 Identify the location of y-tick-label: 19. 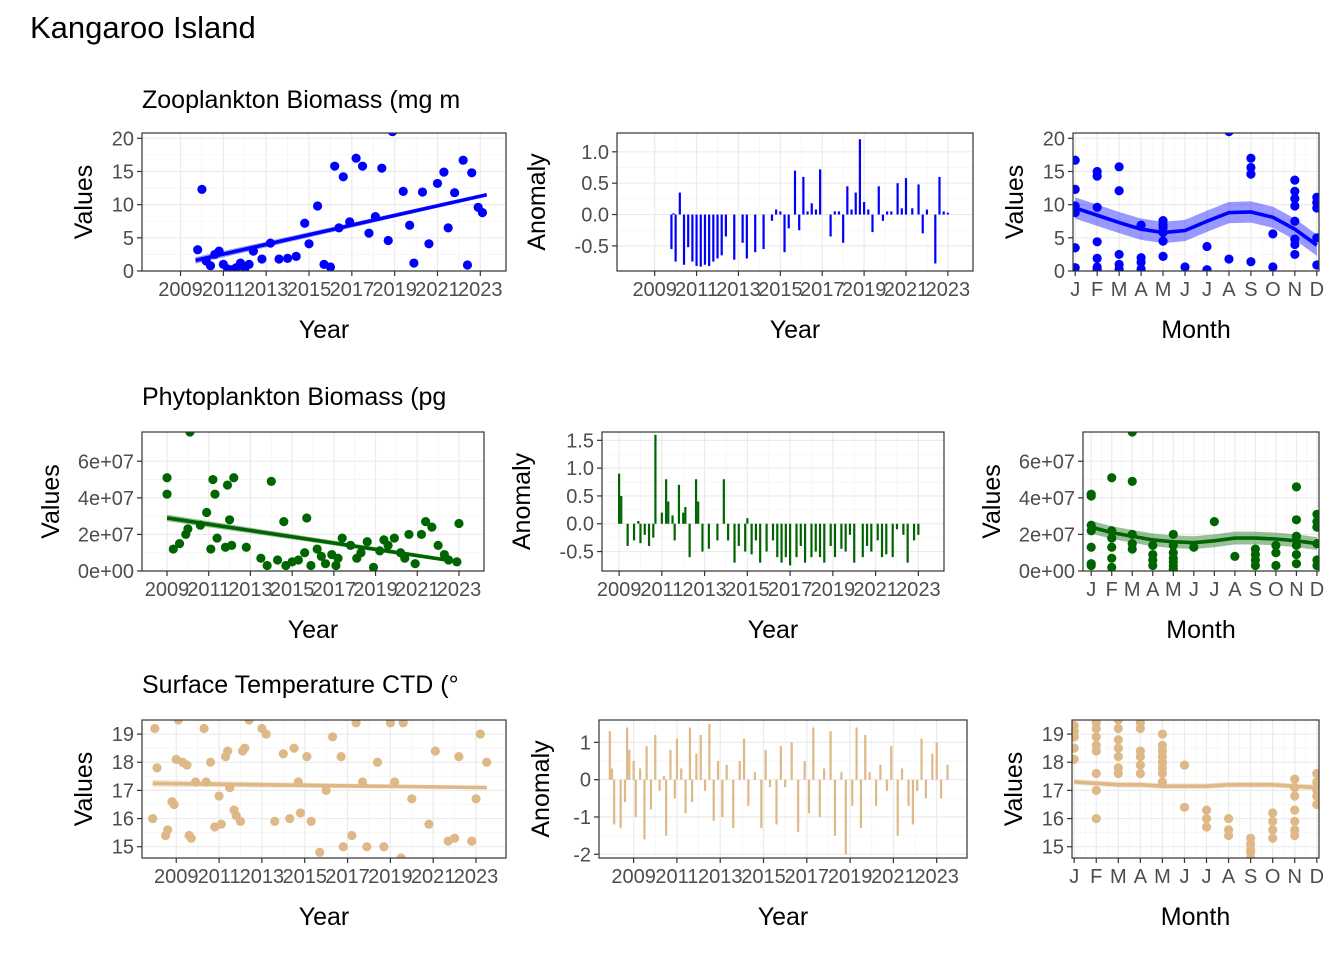
(123, 735).